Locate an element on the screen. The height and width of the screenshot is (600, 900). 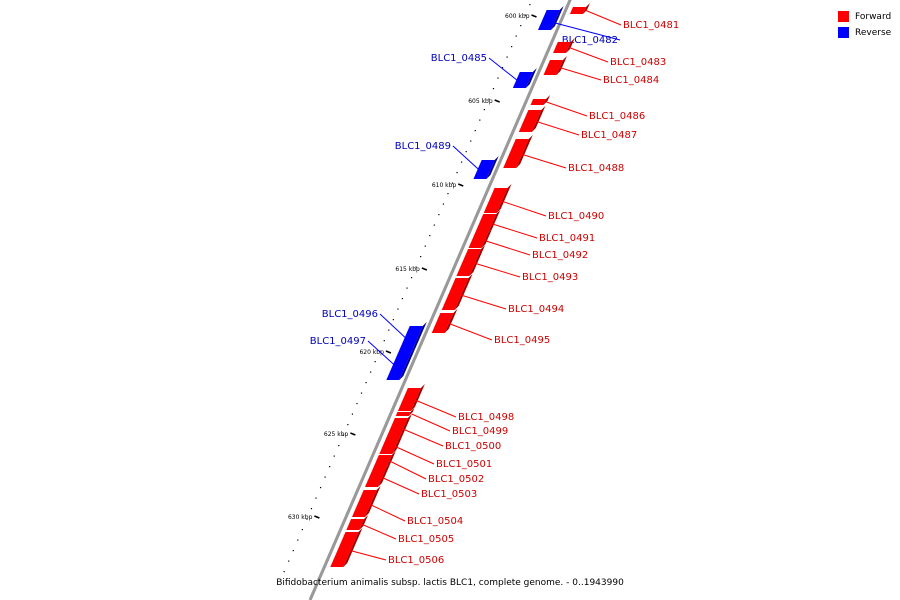
gene-BLC1_0504: BLC1_0504 is located at coordinates (407, 506).